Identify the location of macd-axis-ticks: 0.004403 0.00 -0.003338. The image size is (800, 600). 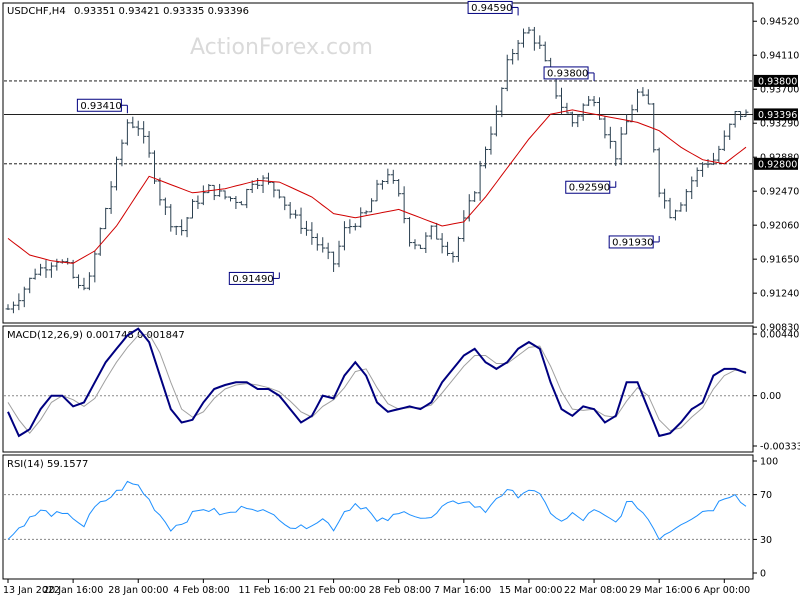
(776, 391).